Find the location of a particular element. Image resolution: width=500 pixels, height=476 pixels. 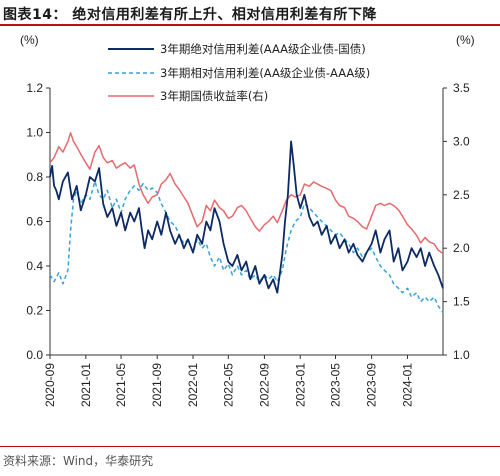

y-tick-label: 0.0 is located at coordinates (34, 355).